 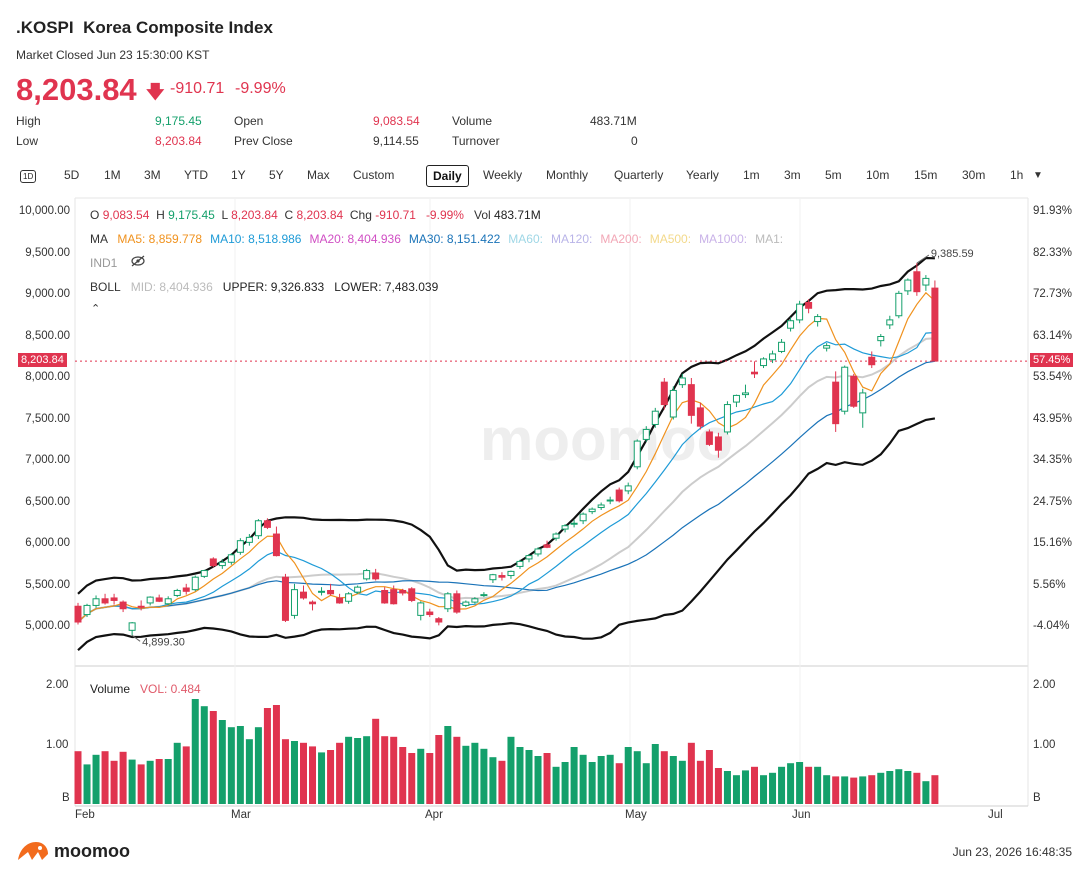 What do you see at coordinates (196, 175) in the screenshot?
I see `range-ytd: YTD` at bounding box center [196, 175].